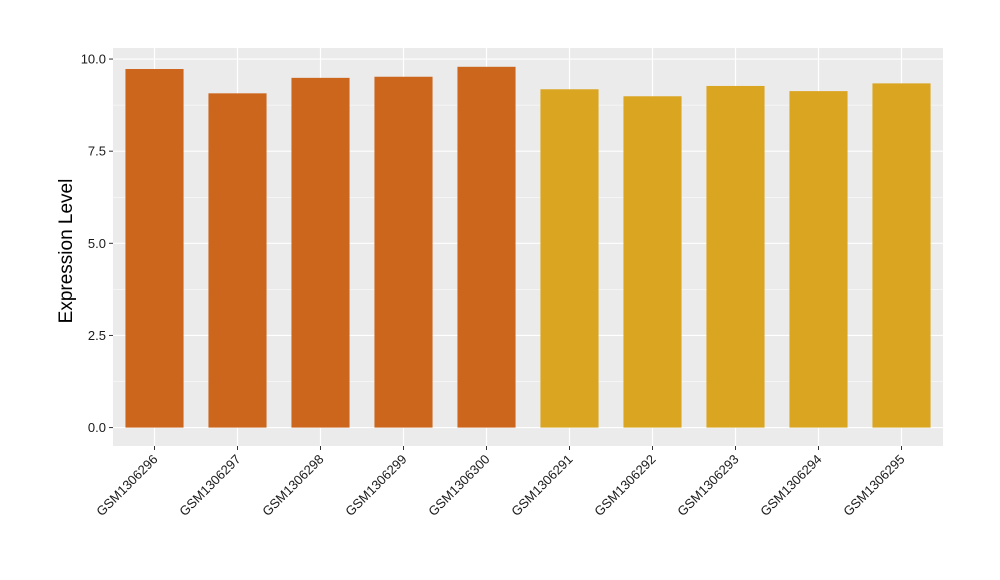 This screenshot has height=580, width=1000. I want to click on y-axis: 0.0 2.5 5.0 7.5 10.0, so click(97, 243).